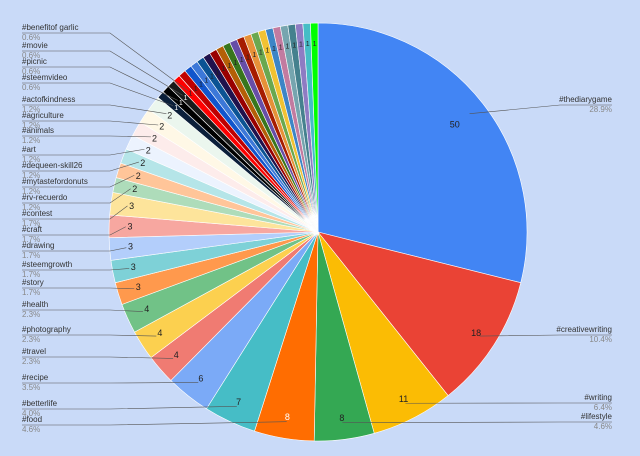 This screenshot has height=456, width=640. What do you see at coordinates (43, 115) in the screenshot?
I see `legend-label: #agriculture` at bounding box center [43, 115].